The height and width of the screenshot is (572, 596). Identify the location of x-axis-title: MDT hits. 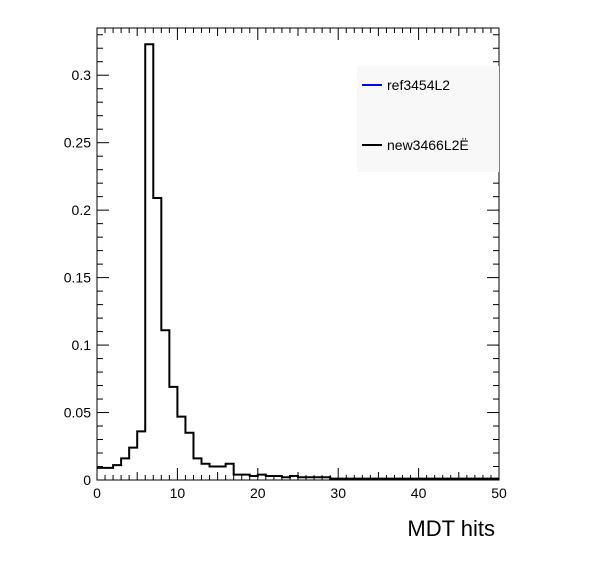
(451, 528).